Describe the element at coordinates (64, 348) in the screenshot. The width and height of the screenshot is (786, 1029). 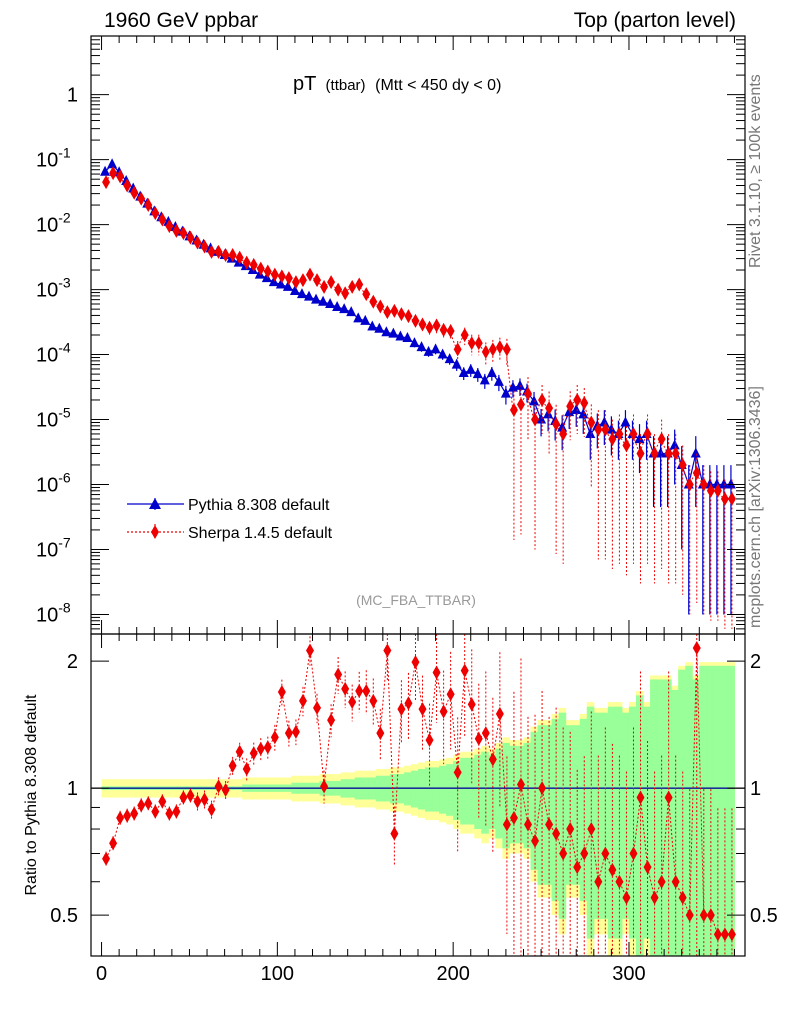
I see `y-tick-label-exponent: -4` at that location.